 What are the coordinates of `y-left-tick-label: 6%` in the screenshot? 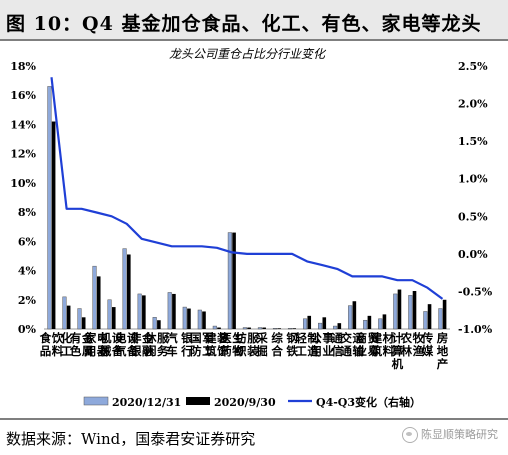 It's located at (27, 241).